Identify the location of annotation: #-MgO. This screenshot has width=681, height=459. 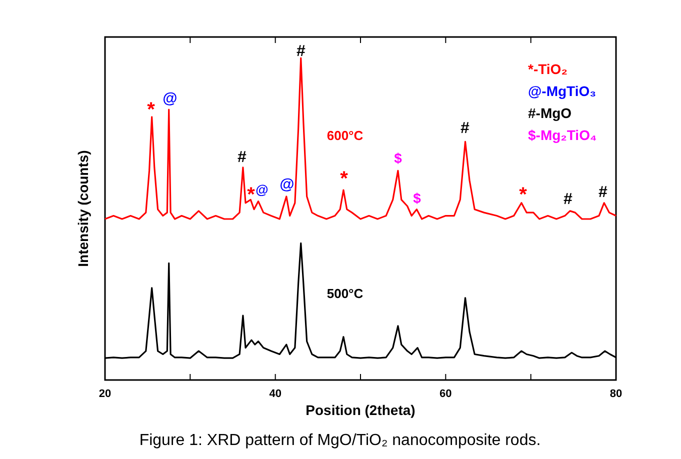
(550, 113).